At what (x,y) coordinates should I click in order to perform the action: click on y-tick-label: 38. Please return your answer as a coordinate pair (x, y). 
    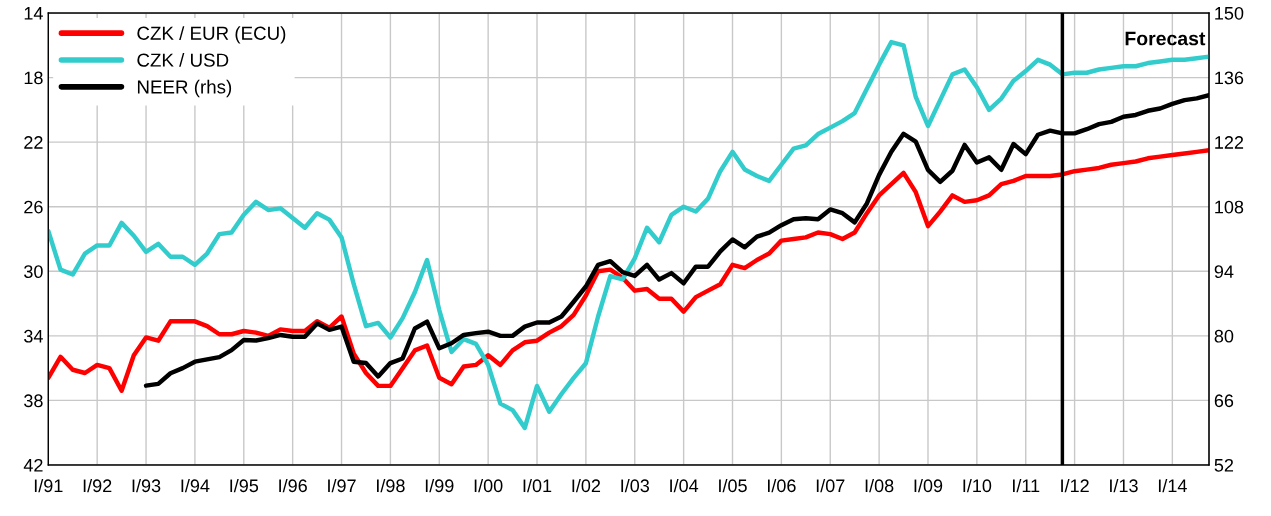
    Looking at the image, I should click on (33, 401).